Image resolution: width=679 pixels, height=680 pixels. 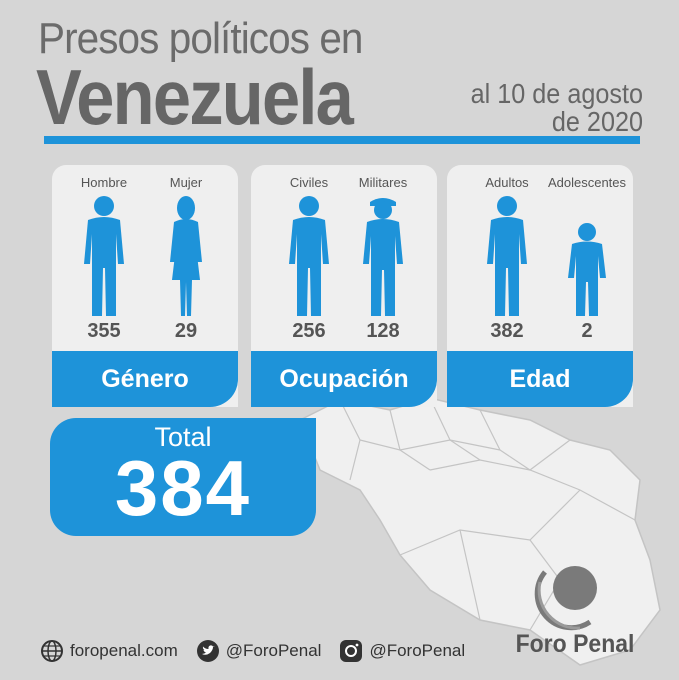 I want to click on stat-value: 2, so click(x=587, y=331).